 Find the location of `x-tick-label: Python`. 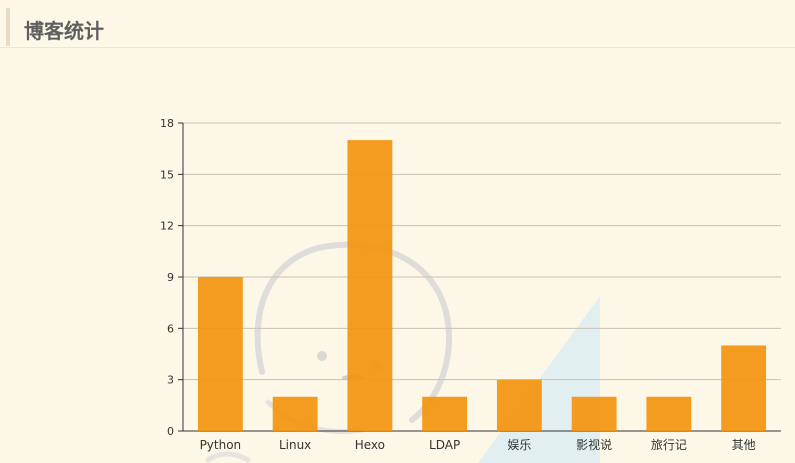

x-tick-label: Python is located at coordinates (221, 445).